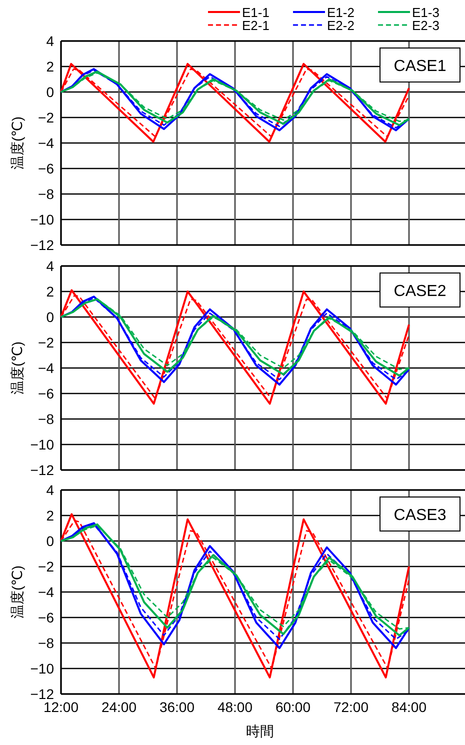 The image size is (465, 745). Describe the element at coordinates (119, 707) in the screenshot. I see `x-tick-label: 24:00` at that location.